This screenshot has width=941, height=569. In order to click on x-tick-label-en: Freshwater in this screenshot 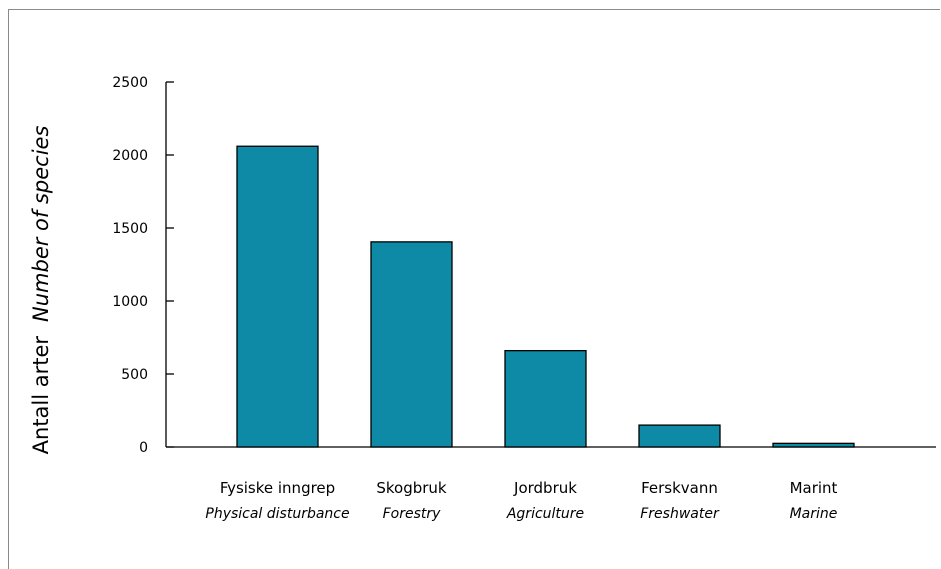, I will do `click(680, 514)`.